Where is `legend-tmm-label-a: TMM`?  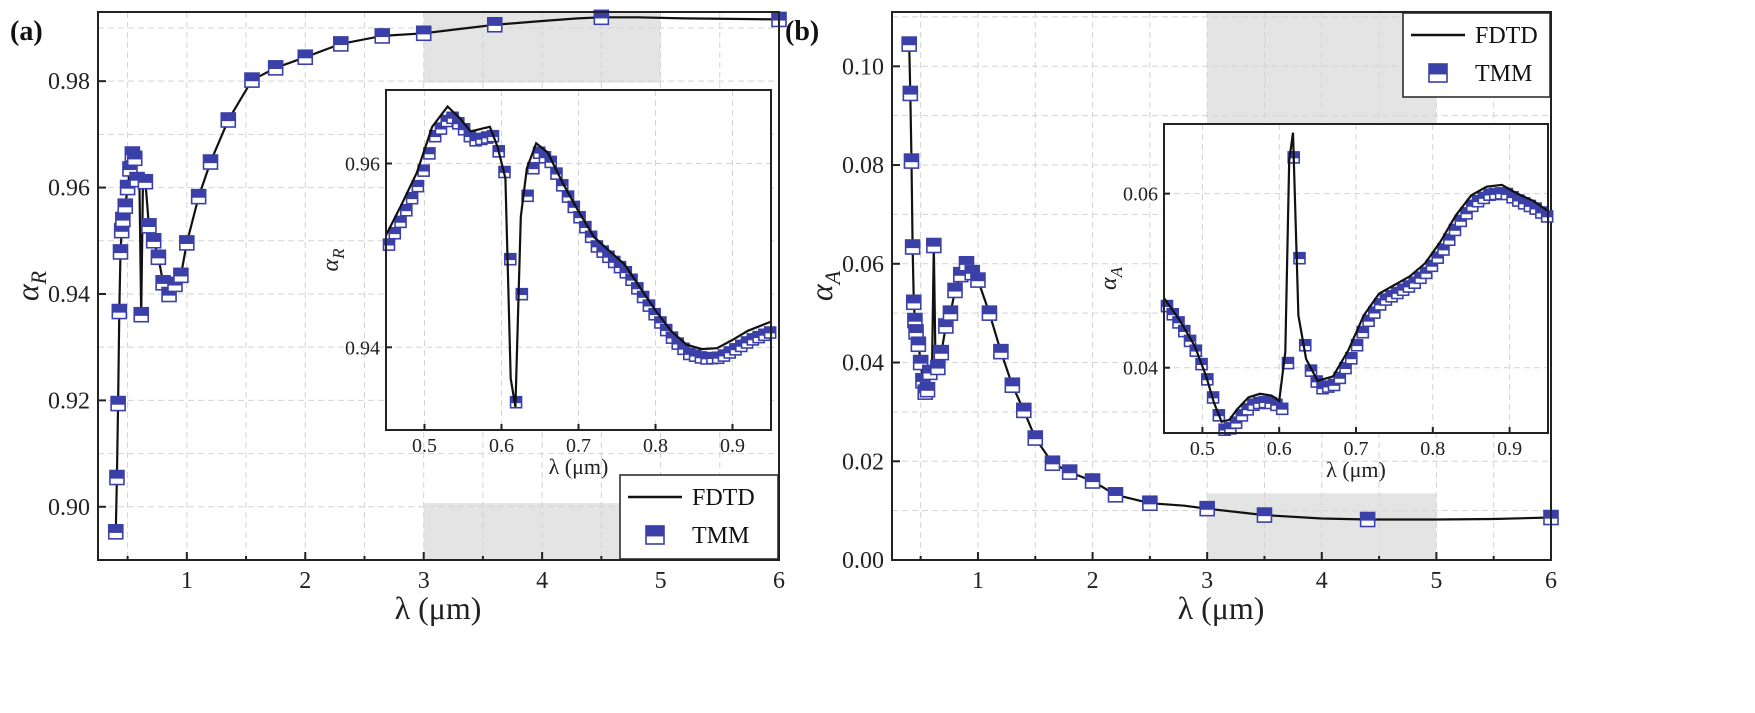
legend-tmm-label-a: TMM is located at coordinates (720, 536).